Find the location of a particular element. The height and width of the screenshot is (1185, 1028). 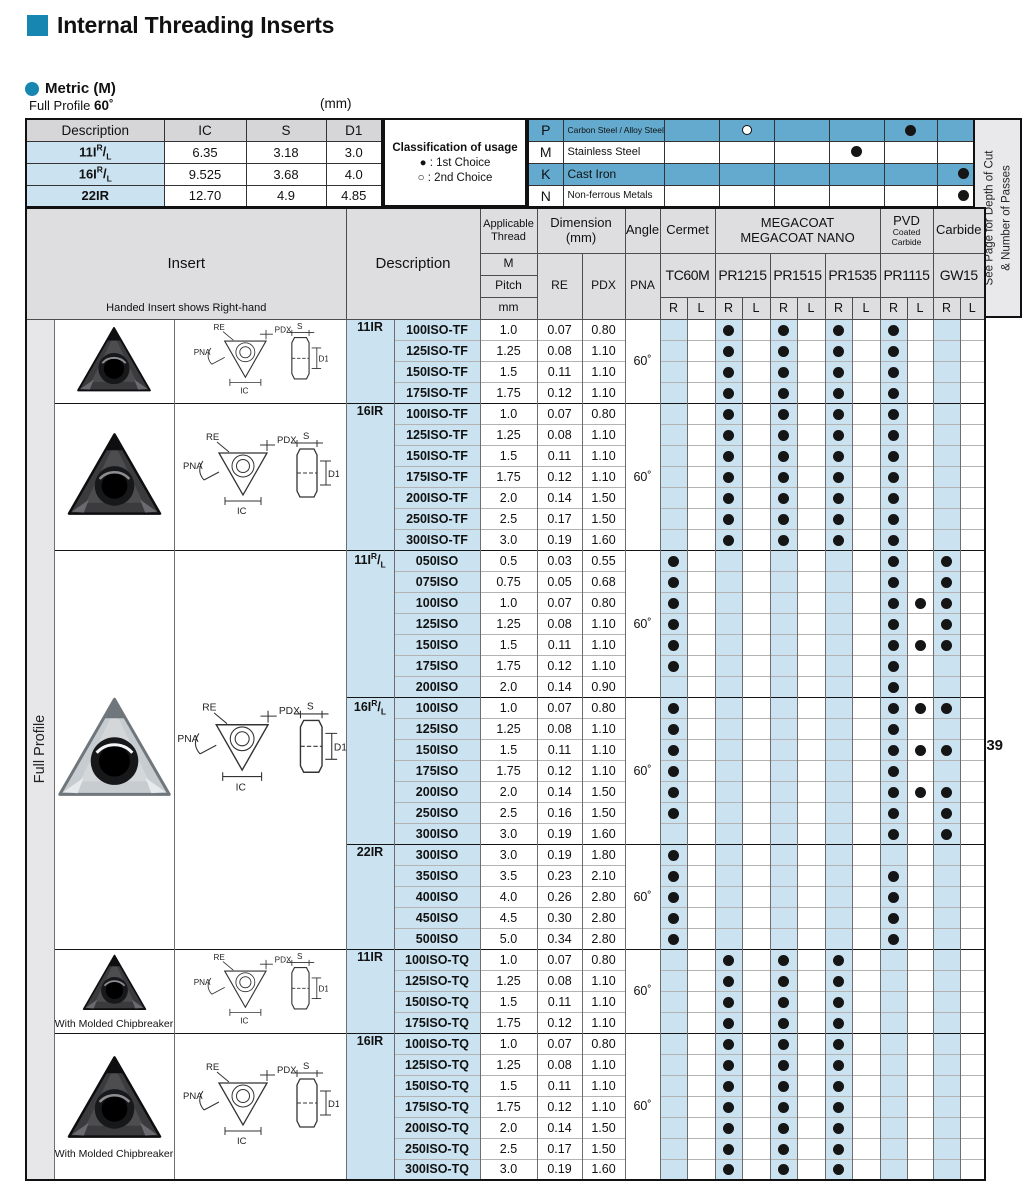

insert-row: 150ISO-TQ 1.5 0.11 1.10 is located at coordinates (506, 1085).